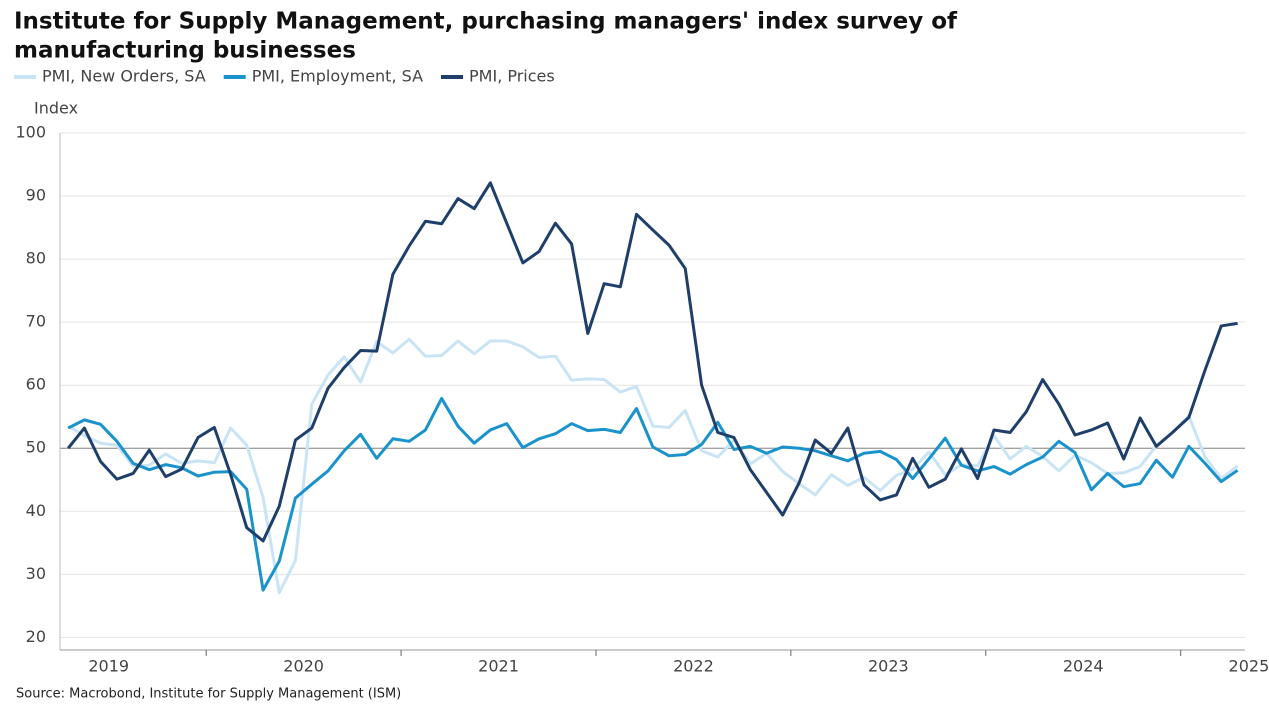 This screenshot has width=1269, height=717. What do you see at coordinates (36, 573) in the screenshot?
I see `y-tick-label: 30` at bounding box center [36, 573].